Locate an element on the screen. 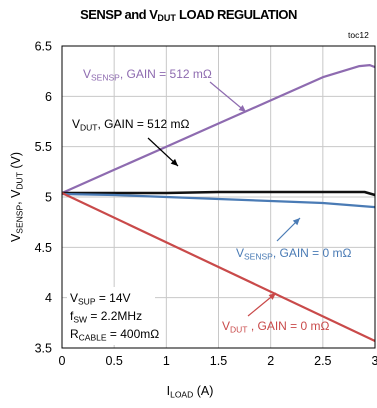 This screenshot has width=377, height=408. condition-line: RCABLE = 400mΩ is located at coordinates (114, 335).